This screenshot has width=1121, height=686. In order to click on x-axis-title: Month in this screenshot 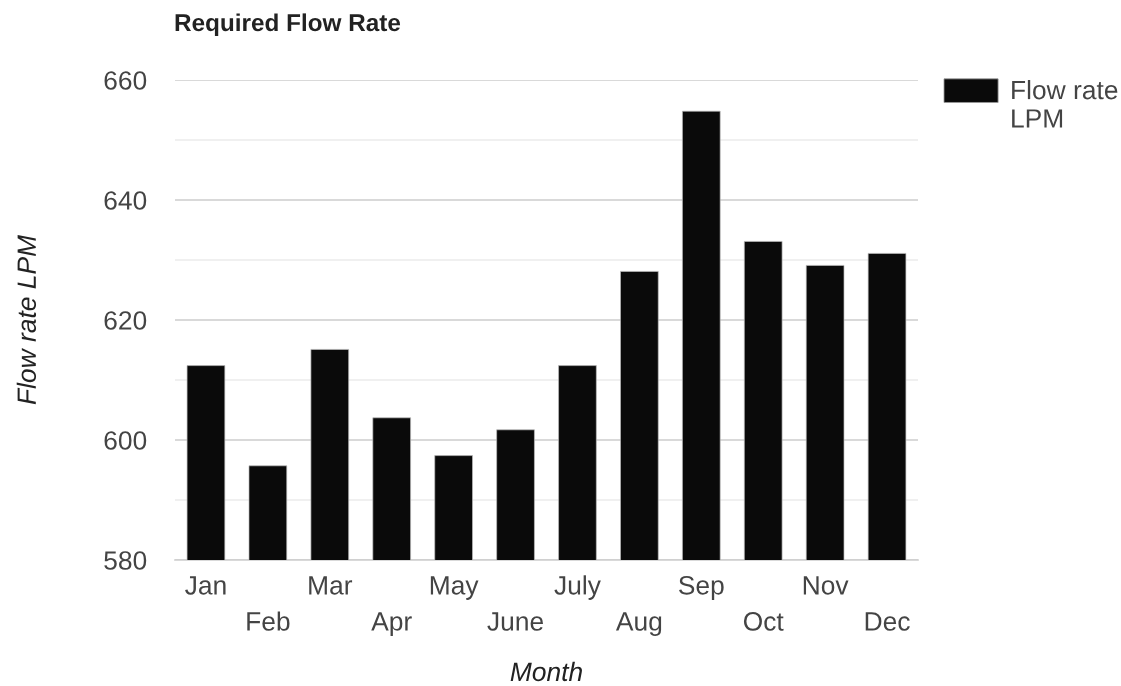, I will do `click(546, 671)`.